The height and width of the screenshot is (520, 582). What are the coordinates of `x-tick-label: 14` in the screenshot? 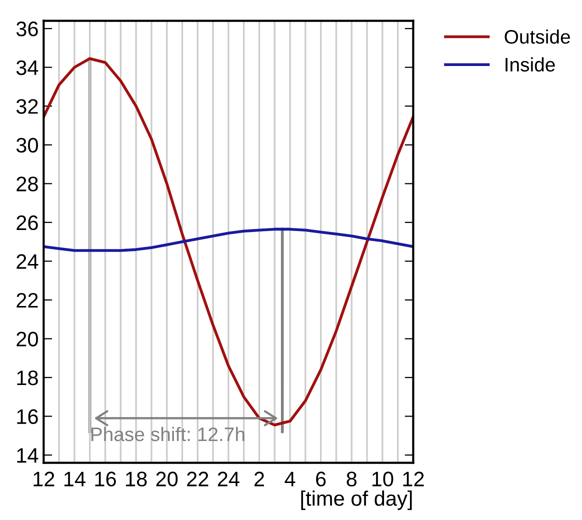 It's located at (75, 479).